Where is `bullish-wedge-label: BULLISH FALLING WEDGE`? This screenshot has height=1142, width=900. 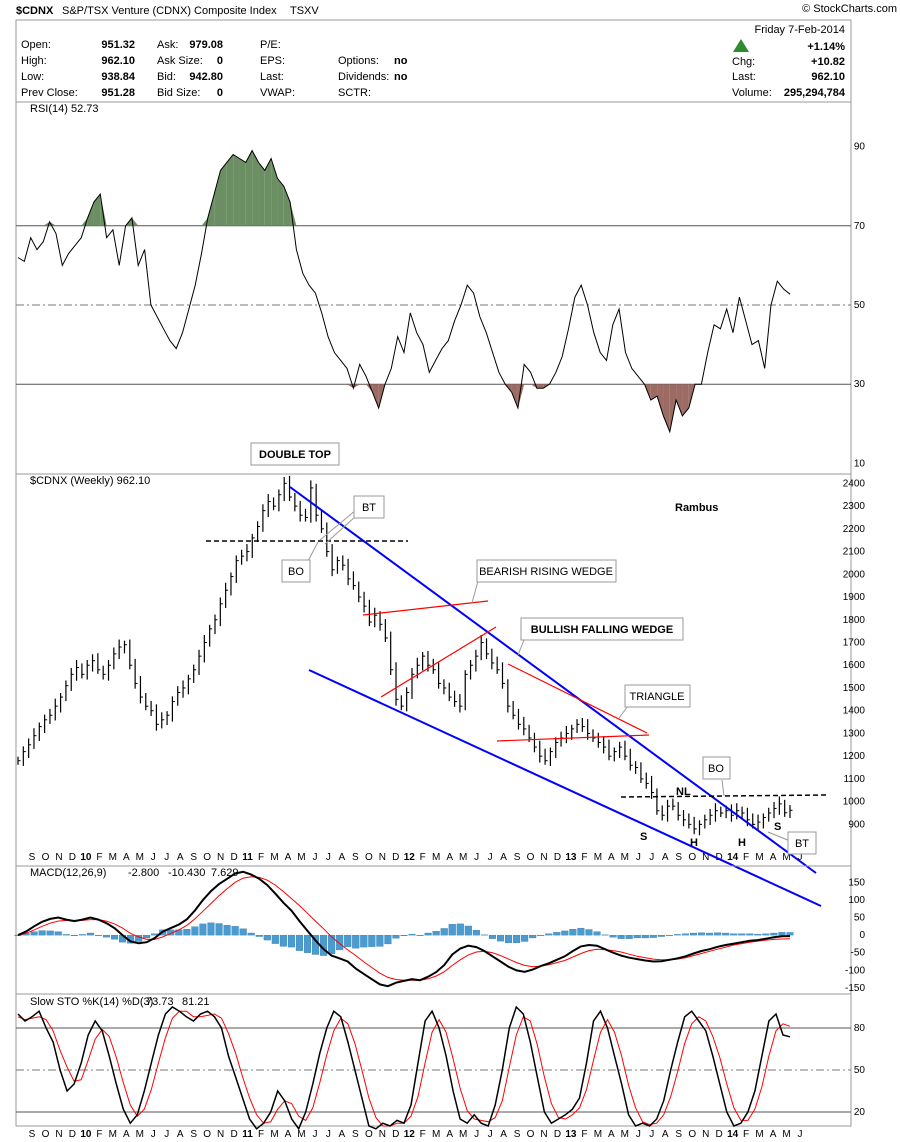 bullish-wedge-label: BULLISH FALLING WEDGE is located at coordinates (602, 630).